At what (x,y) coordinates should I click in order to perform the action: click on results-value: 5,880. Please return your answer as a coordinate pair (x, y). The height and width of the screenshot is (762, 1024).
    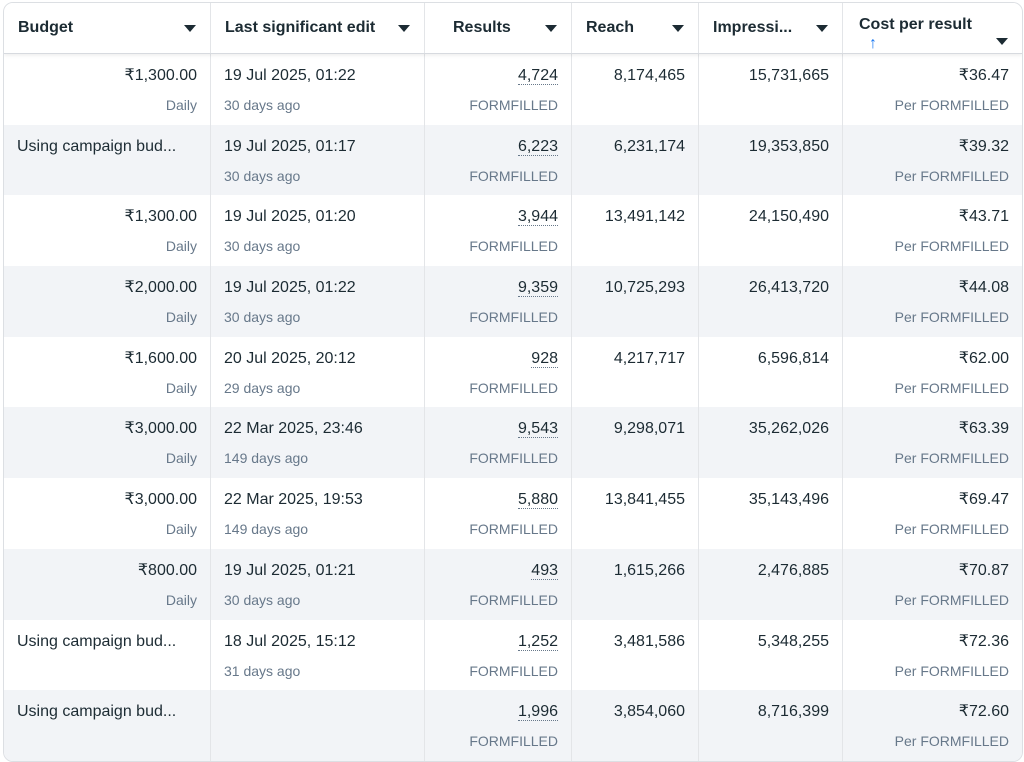
    Looking at the image, I should click on (537, 500).